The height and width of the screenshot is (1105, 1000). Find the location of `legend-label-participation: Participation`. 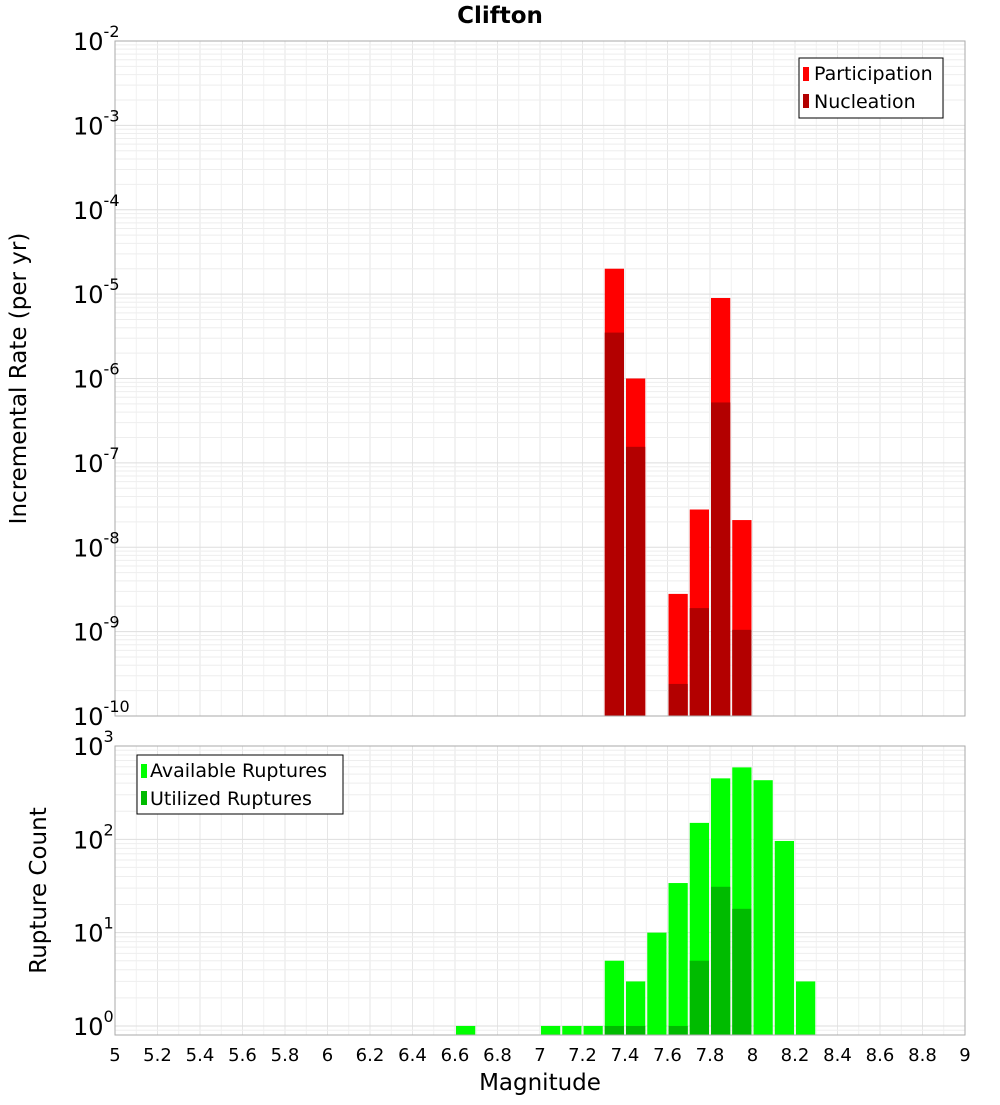

legend-label-participation: Participation is located at coordinates (873, 74).